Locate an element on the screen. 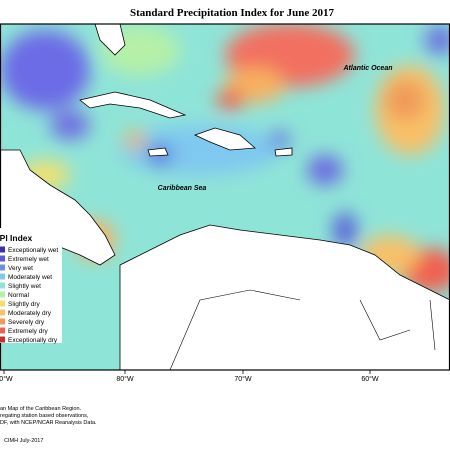  borders is located at coordinates (302, 329).